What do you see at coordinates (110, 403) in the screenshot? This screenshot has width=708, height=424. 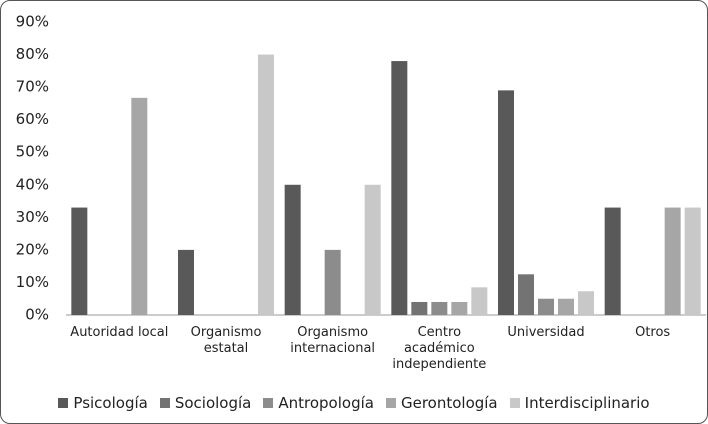 I see `legend-label: Psicología` at bounding box center [110, 403].